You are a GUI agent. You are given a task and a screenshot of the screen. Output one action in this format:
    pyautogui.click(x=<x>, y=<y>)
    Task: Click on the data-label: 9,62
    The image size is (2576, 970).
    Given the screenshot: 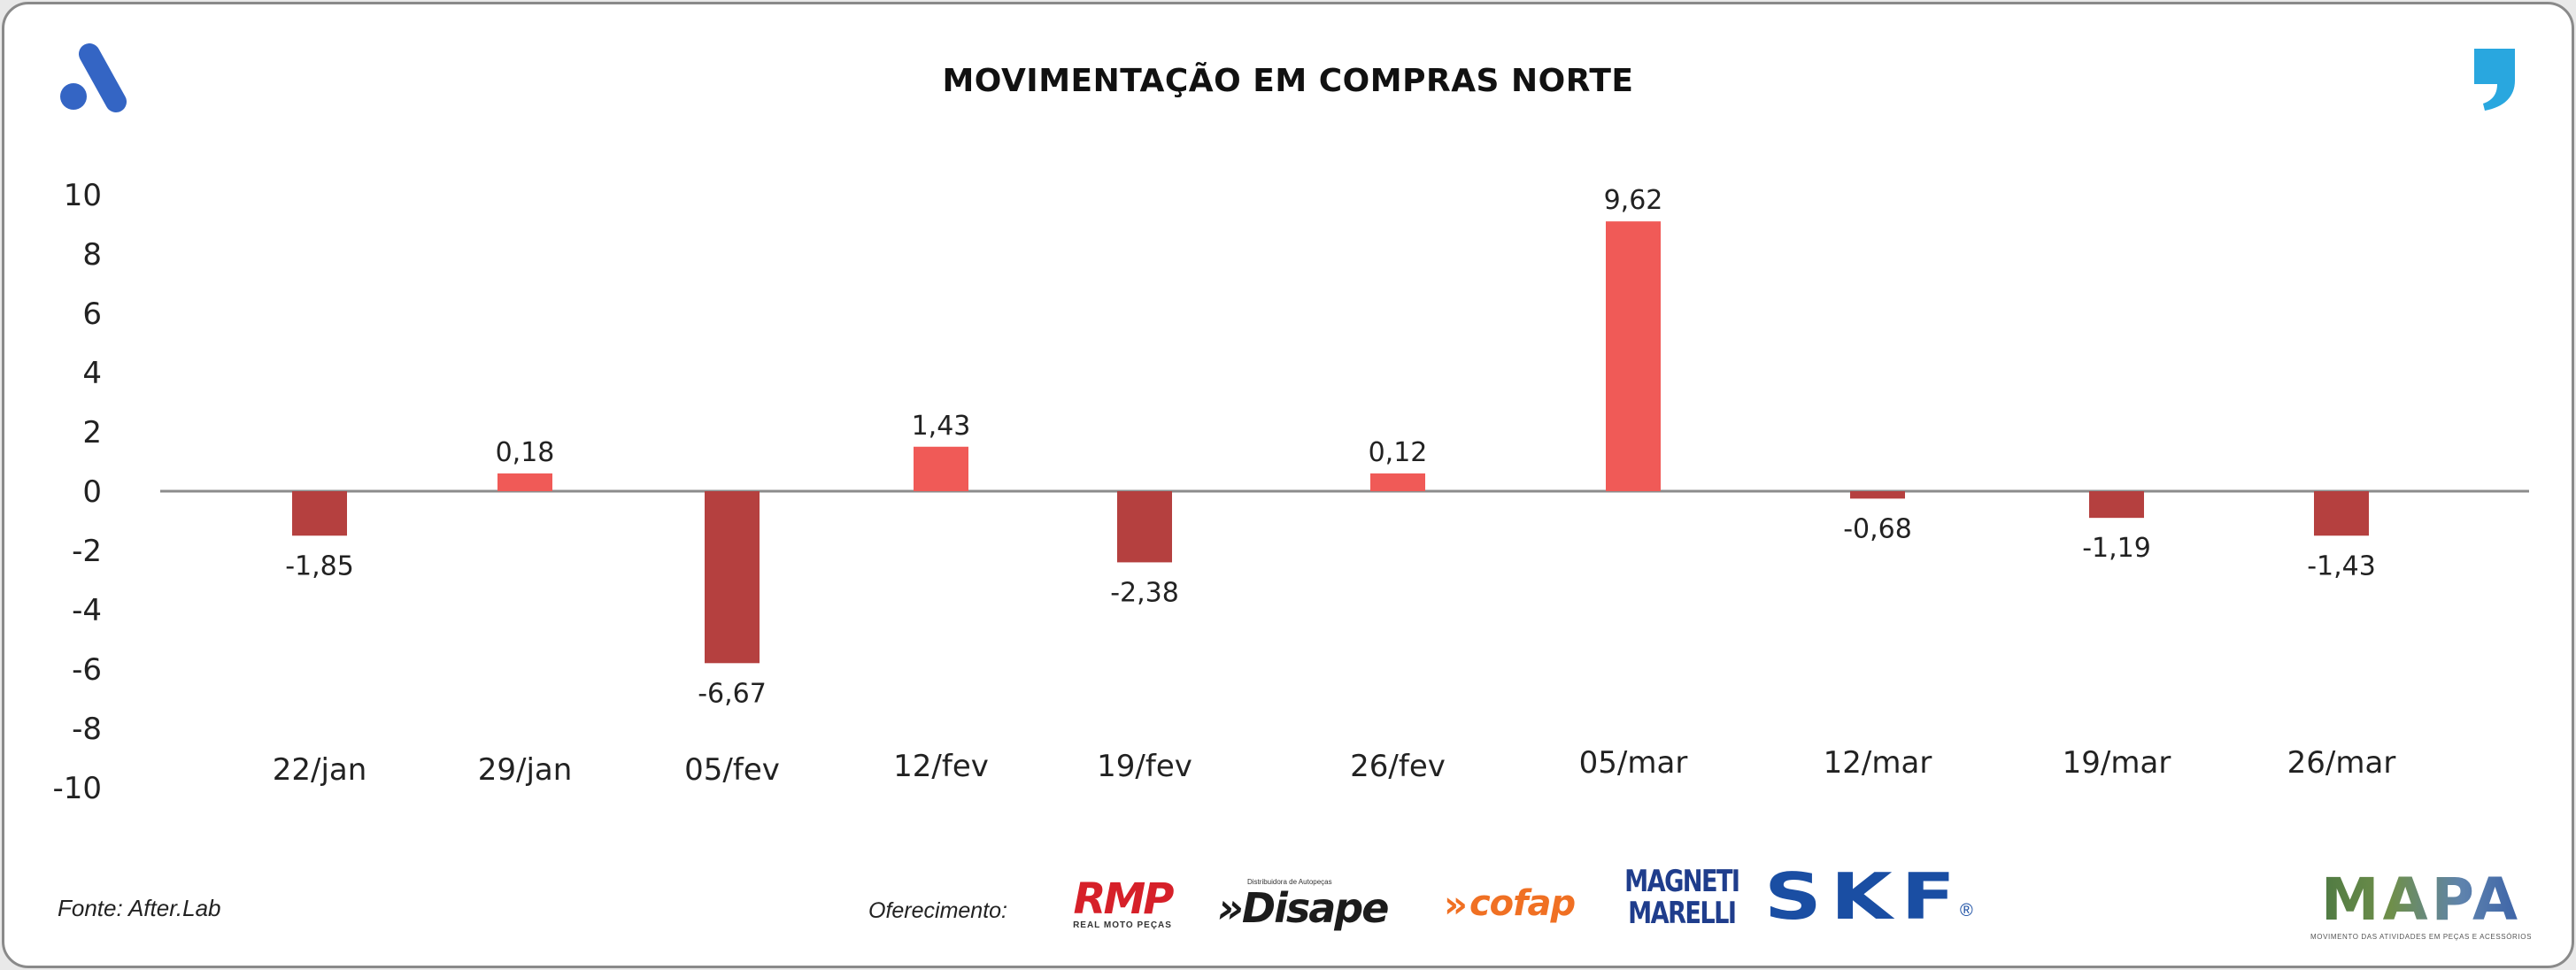 What is the action you would take?
    pyautogui.click(x=1633, y=200)
    